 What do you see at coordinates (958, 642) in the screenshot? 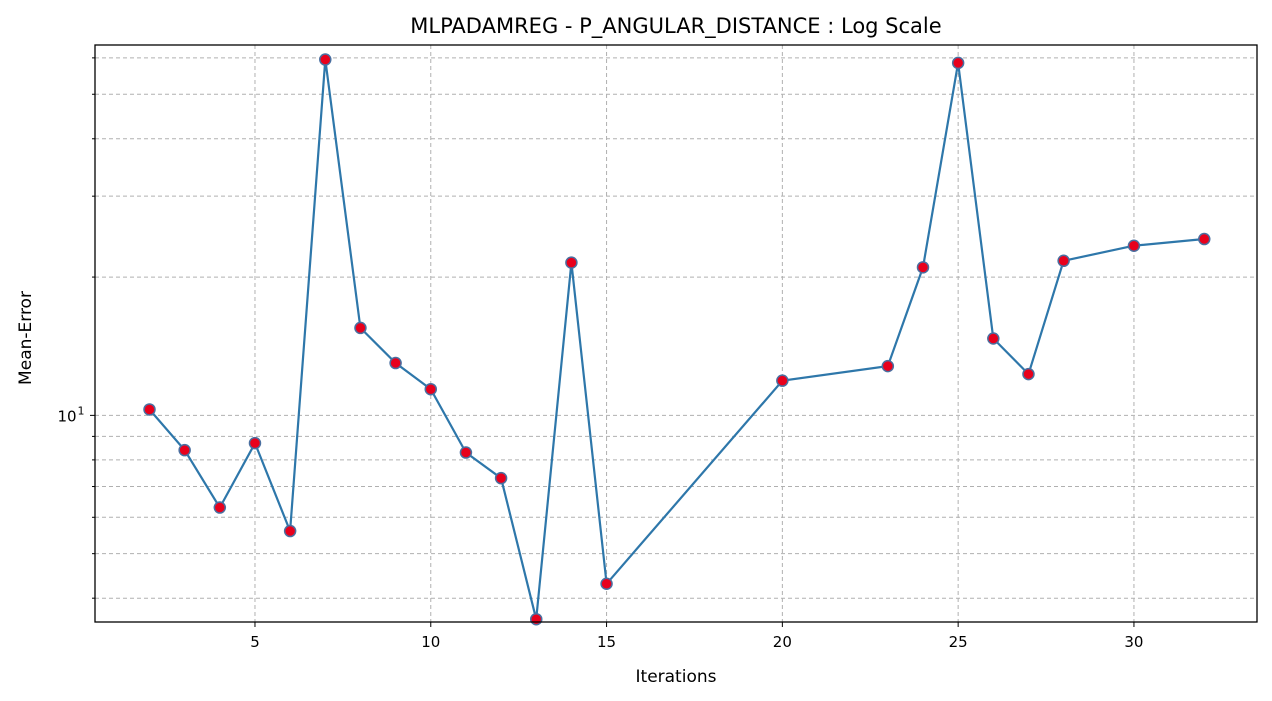
I see `x-tick-label: 25` at bounding box center [958, 642].